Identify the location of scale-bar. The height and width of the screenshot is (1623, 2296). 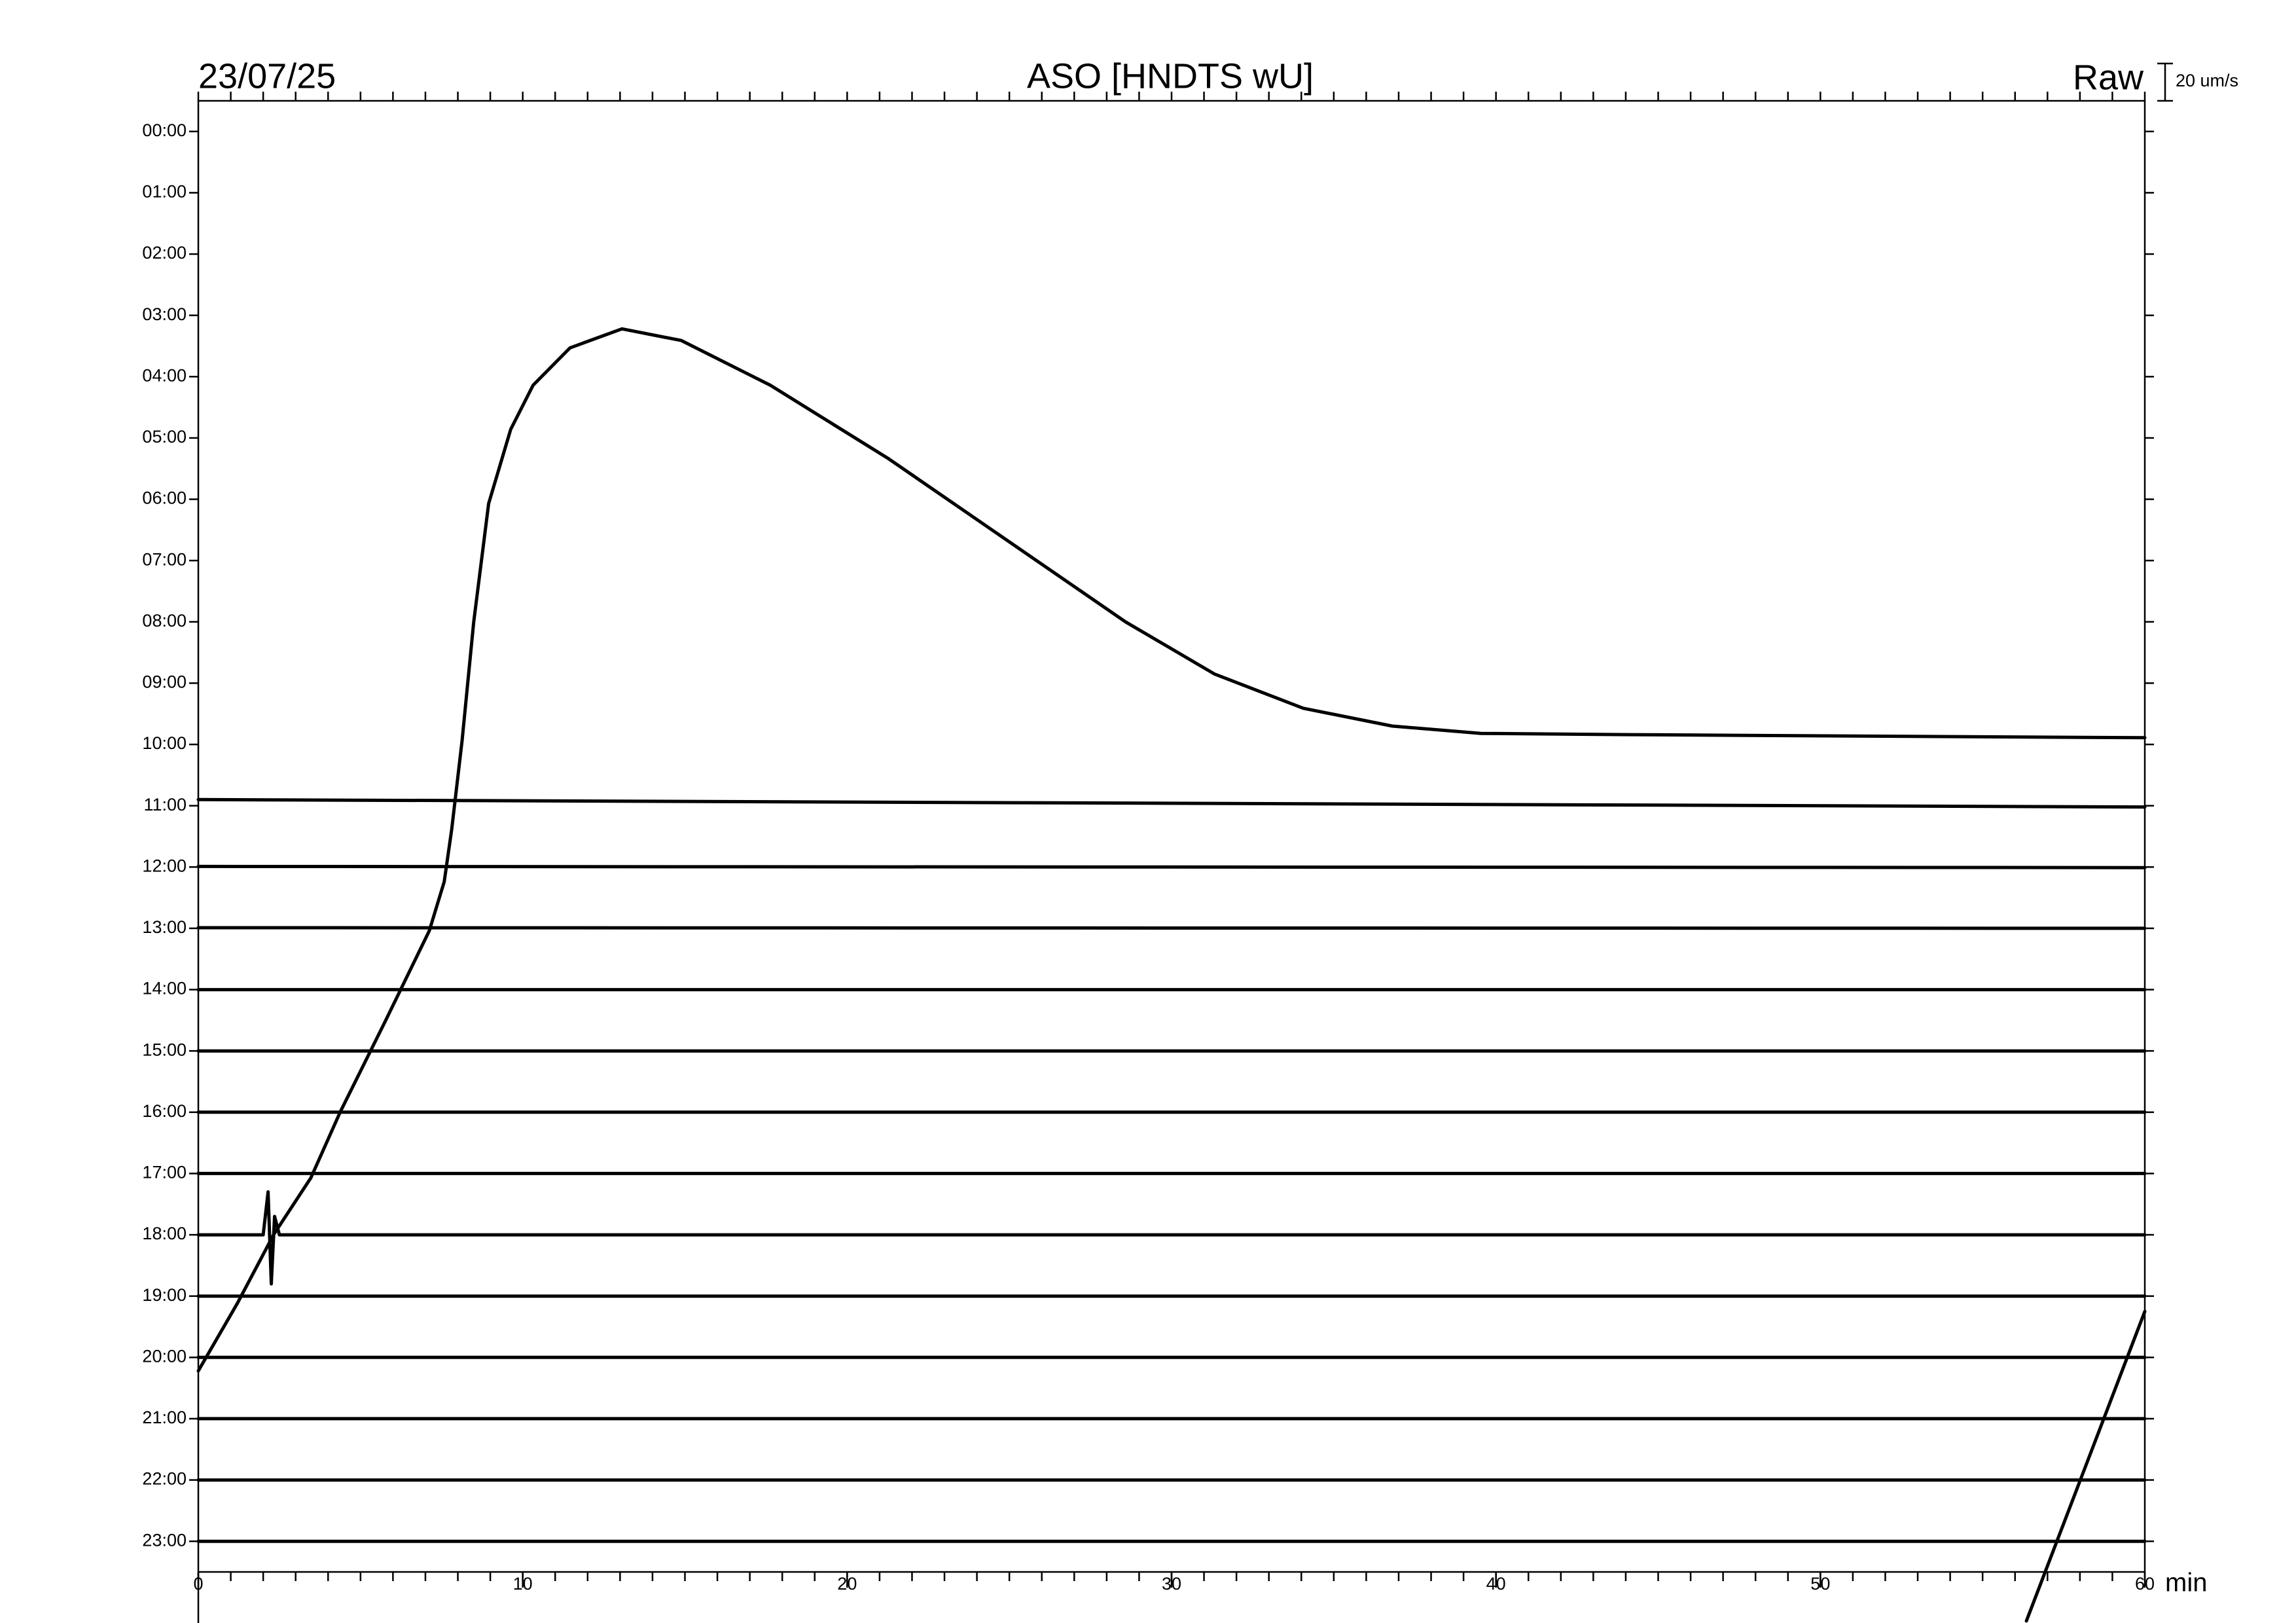
(2165, 82).